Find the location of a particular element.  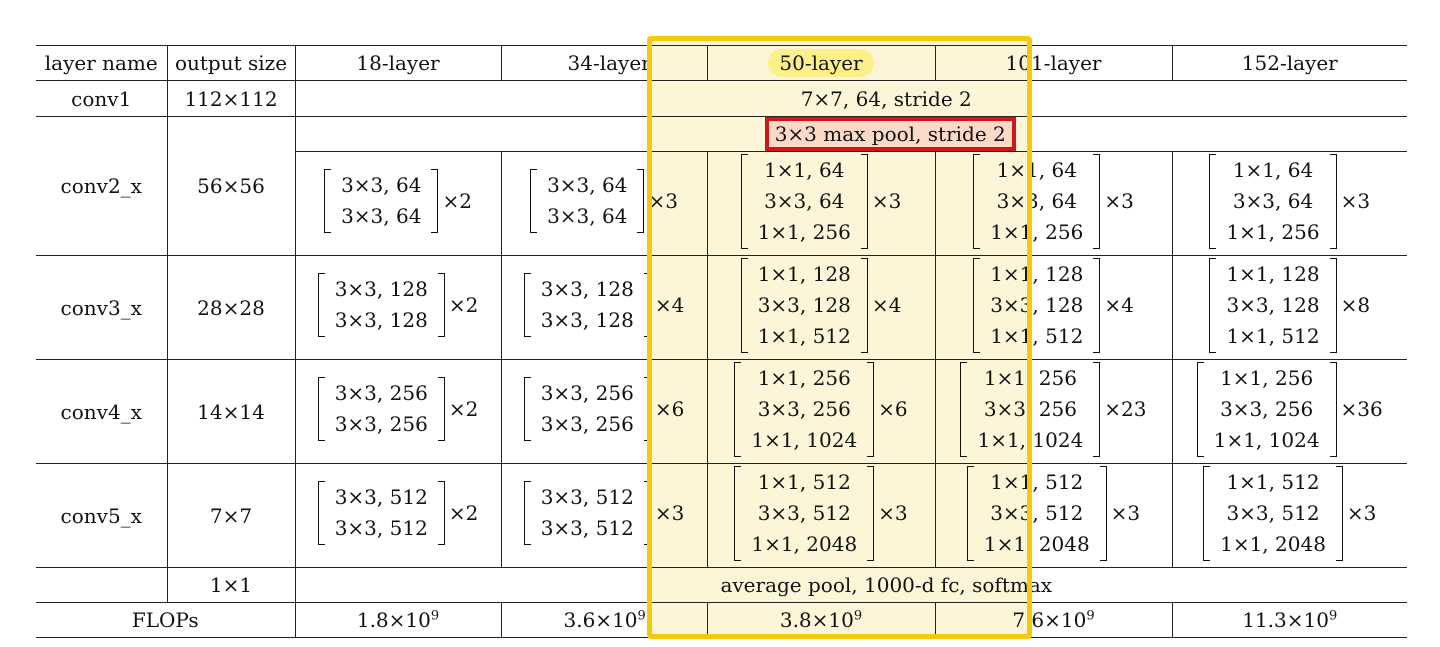

conv3-34: 3×3, 128 3×3, 128 ×4 is located at coordinates (604, 307).